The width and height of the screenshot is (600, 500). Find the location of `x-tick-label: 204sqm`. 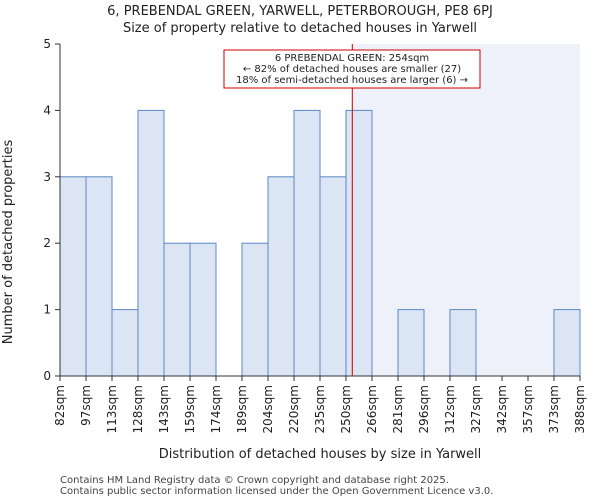

x-tick-label: 204sqm is located at coordinates (268, 409).